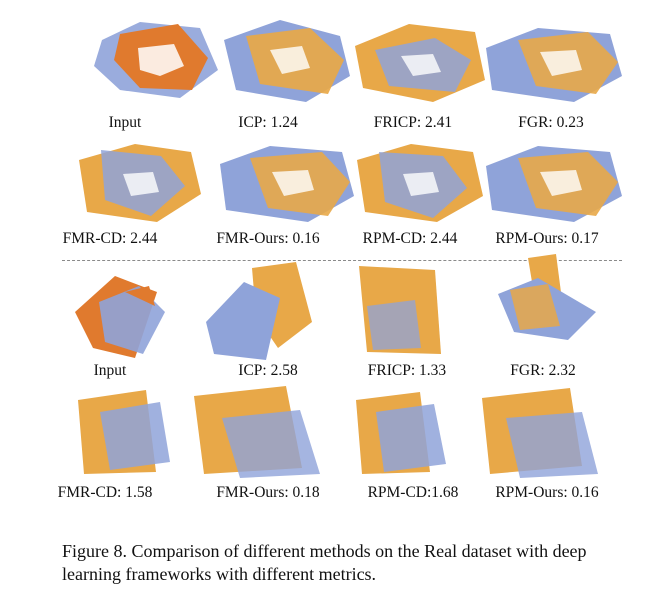 The height and width of the screenshot is (592, 645). I want to click on label-fricp-chair: FRICP: 1.33, so click(407, 370).